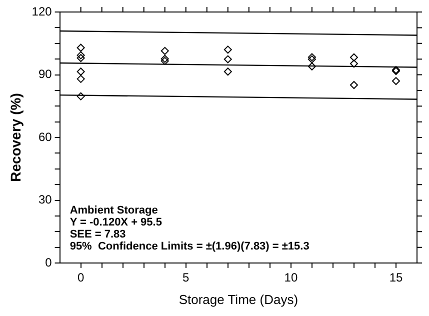 This screenshot has height=316, width=429. What do you see at coordinates (15, 137) in the screenshot?
I see `y-axis-title: Recovery (%)` at bounding box center [15, 137].